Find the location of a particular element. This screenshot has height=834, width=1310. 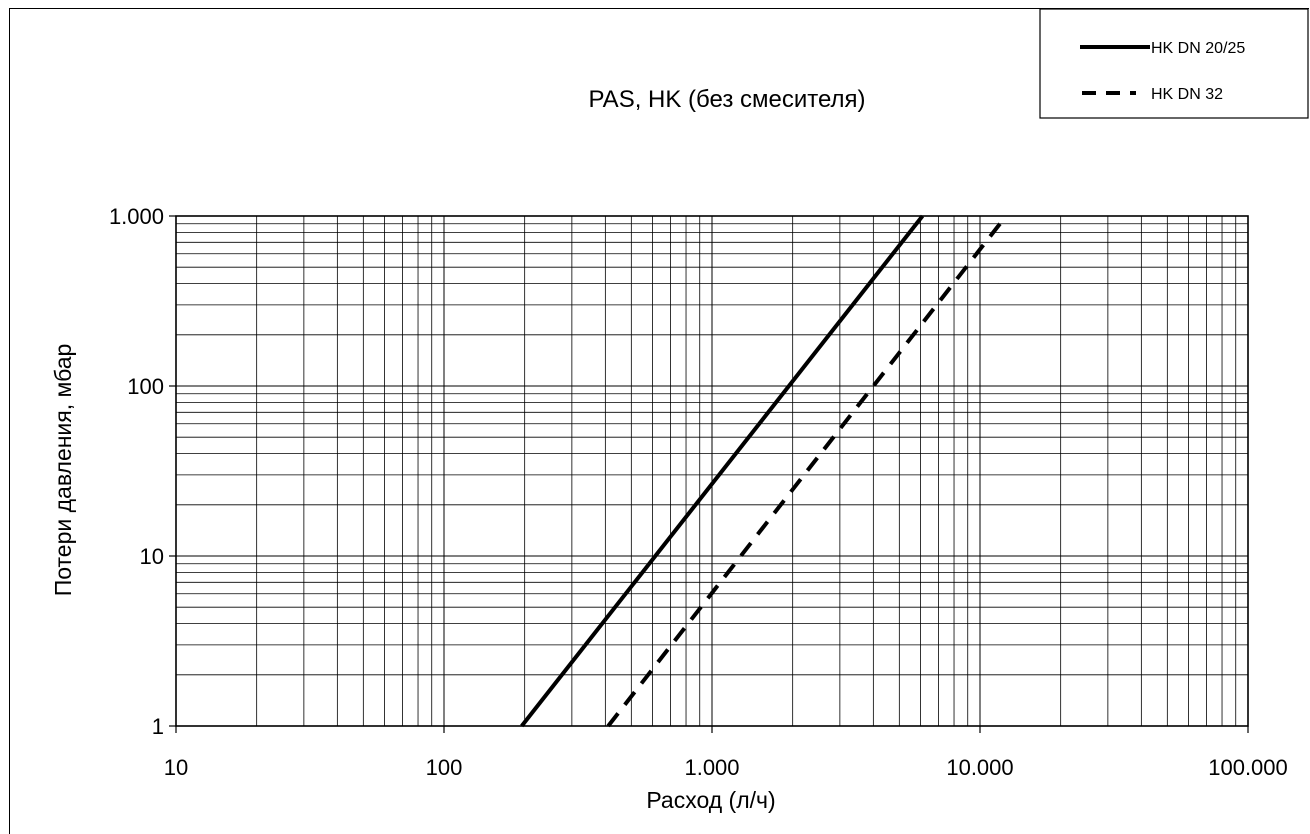

y-tick-labels: 1 10 100 1.000 is located at coordinates (142, 471).